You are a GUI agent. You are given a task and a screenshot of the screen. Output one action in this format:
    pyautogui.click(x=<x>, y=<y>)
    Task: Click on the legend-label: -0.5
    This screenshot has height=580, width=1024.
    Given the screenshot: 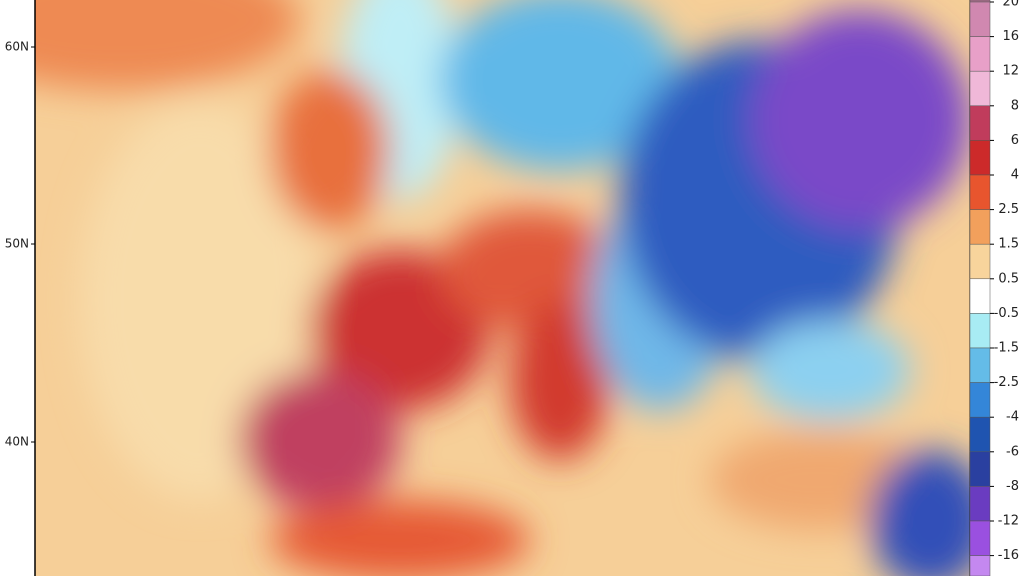 What is the action you would take?
    pyautogui.click(x=1006, y=313)
    